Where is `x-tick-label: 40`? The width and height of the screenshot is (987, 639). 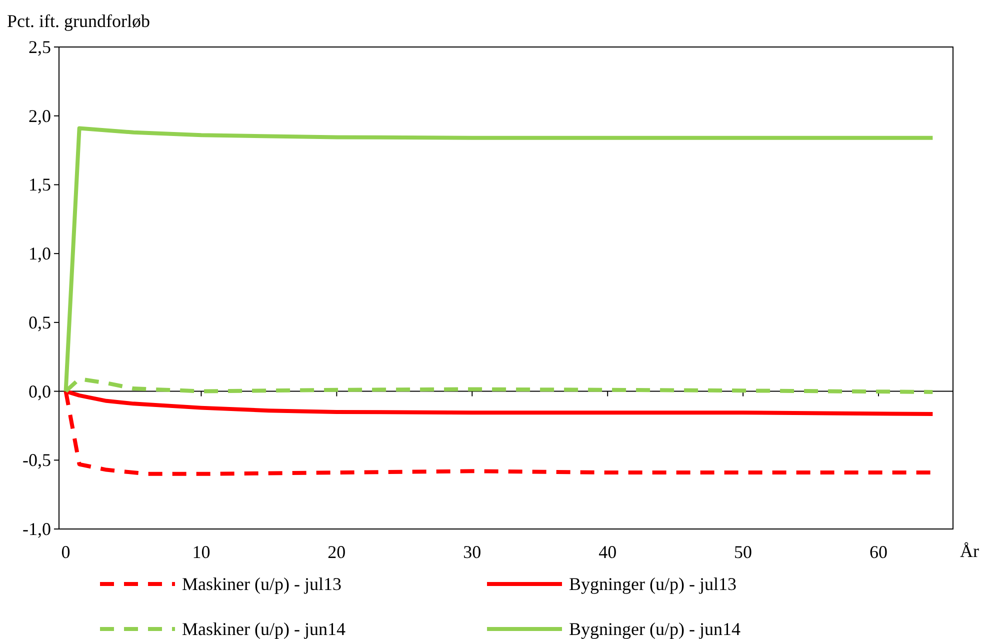 x-tick-label: 40 is located at coordinates (607, 552).